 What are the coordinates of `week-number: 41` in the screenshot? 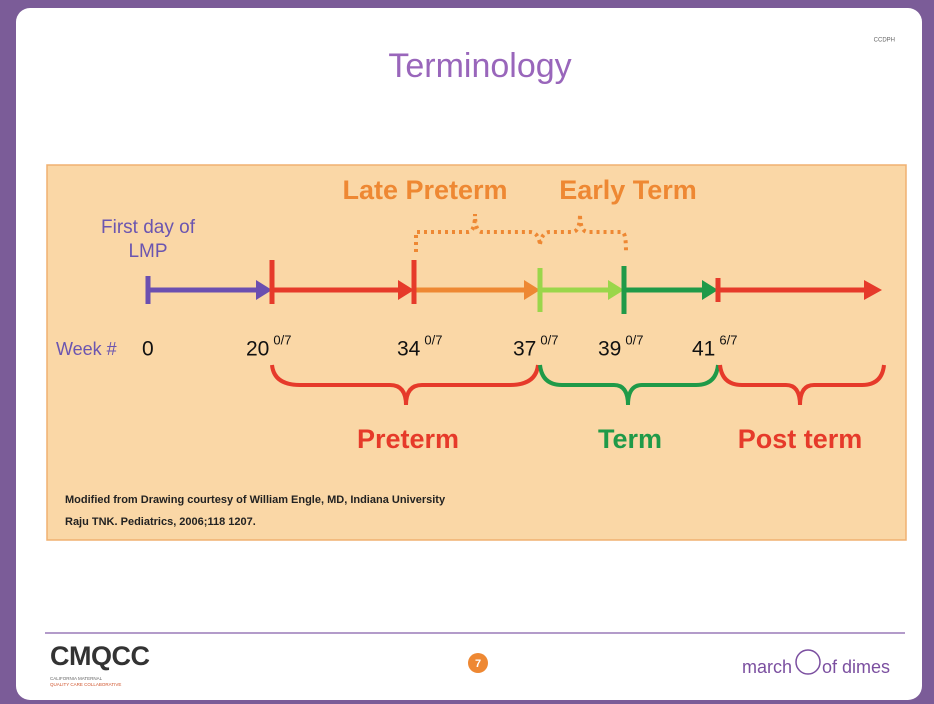 It's located at (703, 349).